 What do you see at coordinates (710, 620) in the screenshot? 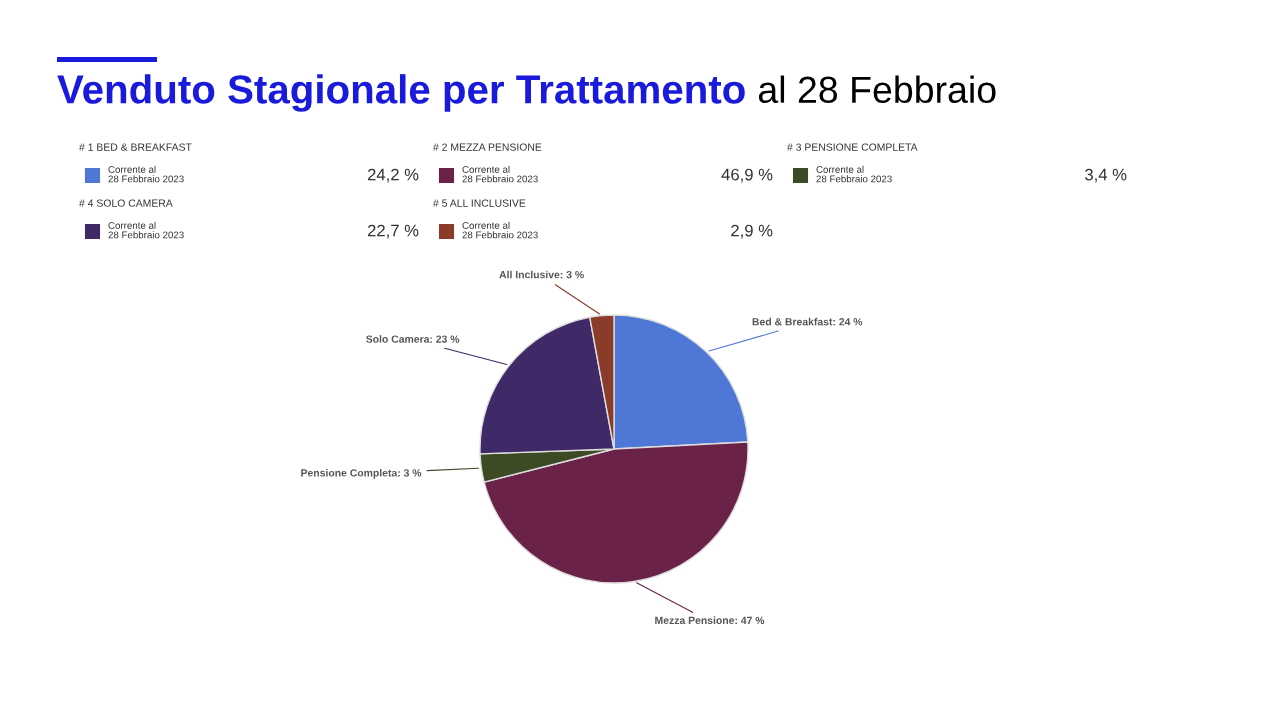
I see `slice-label: Mezza Pensione: 47 %` at bounding box center [710, 620].